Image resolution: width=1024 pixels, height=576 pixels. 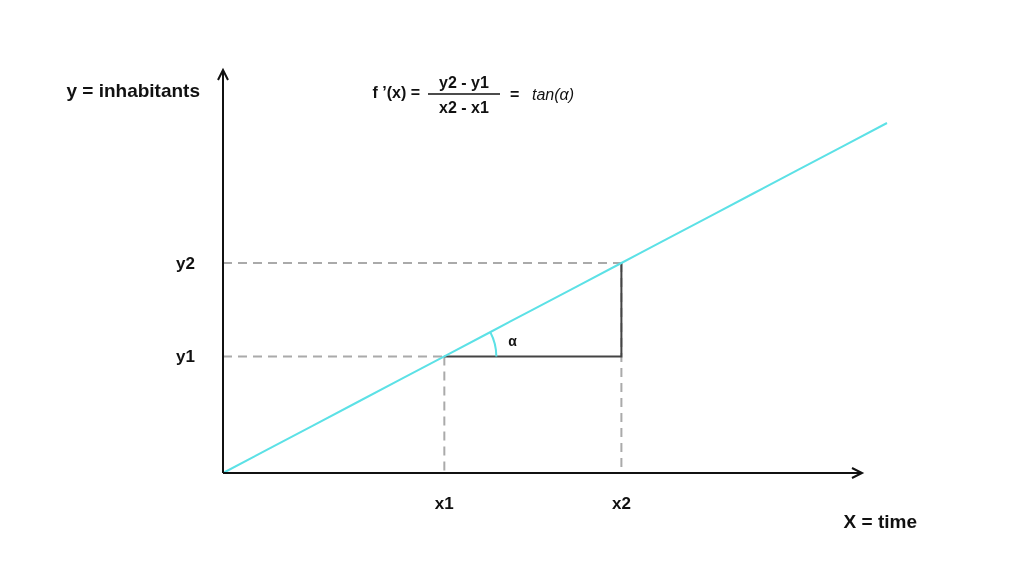 What do you see at coordinates (464, 82) in the screenshot?
I see `text: y2 - y1` at bounding box center [464, 82].